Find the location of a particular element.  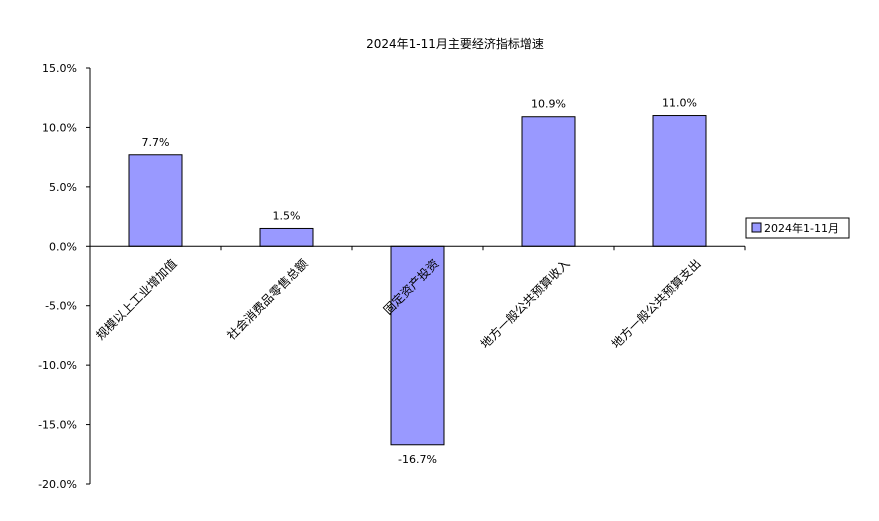

x-tick-label: 地方一般公共预算收入 is located at coordinates (524, 303).